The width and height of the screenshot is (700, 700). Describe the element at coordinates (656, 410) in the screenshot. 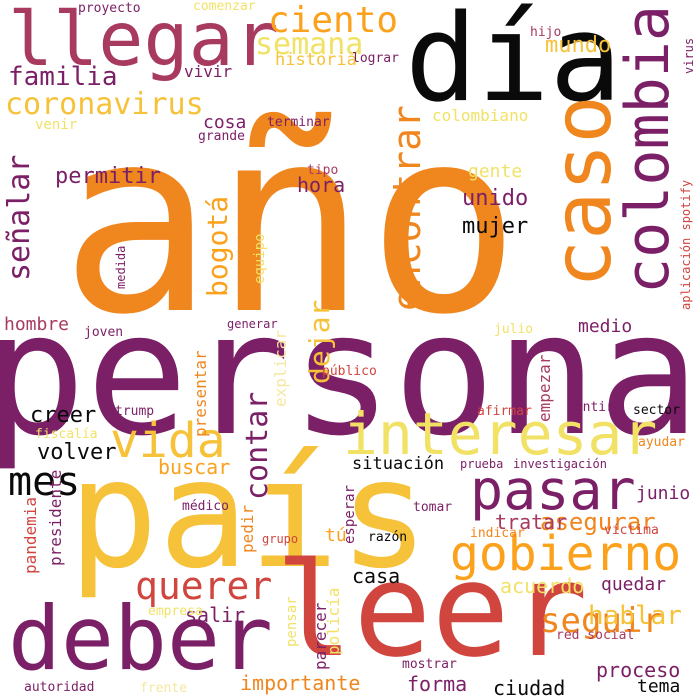

I see `word-sector: sector` at that location.